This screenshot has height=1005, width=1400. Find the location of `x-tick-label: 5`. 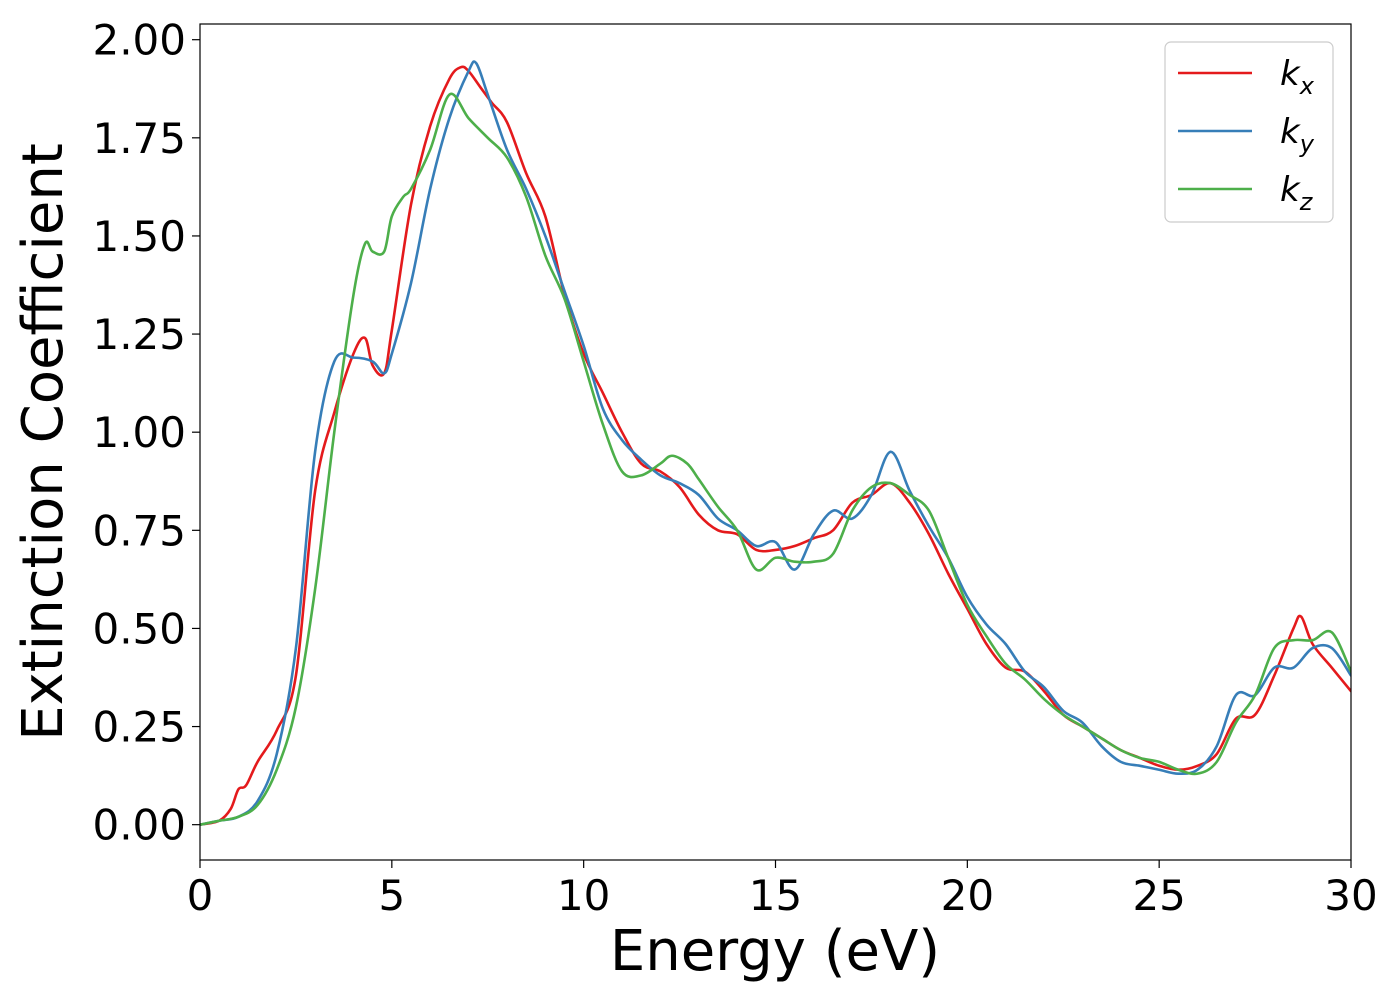

x-tick-label: 5 is located at coordinates (391, 895).